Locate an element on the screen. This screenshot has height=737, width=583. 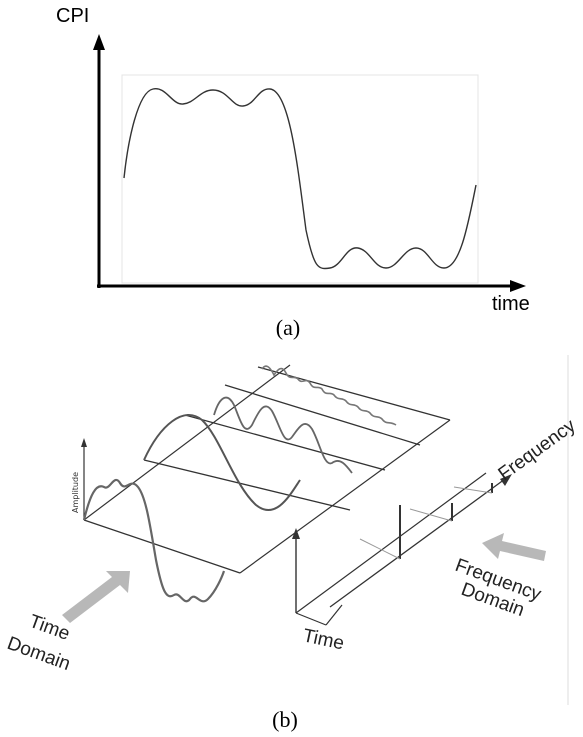
time-base-tick is located at coordinates (334, 615).